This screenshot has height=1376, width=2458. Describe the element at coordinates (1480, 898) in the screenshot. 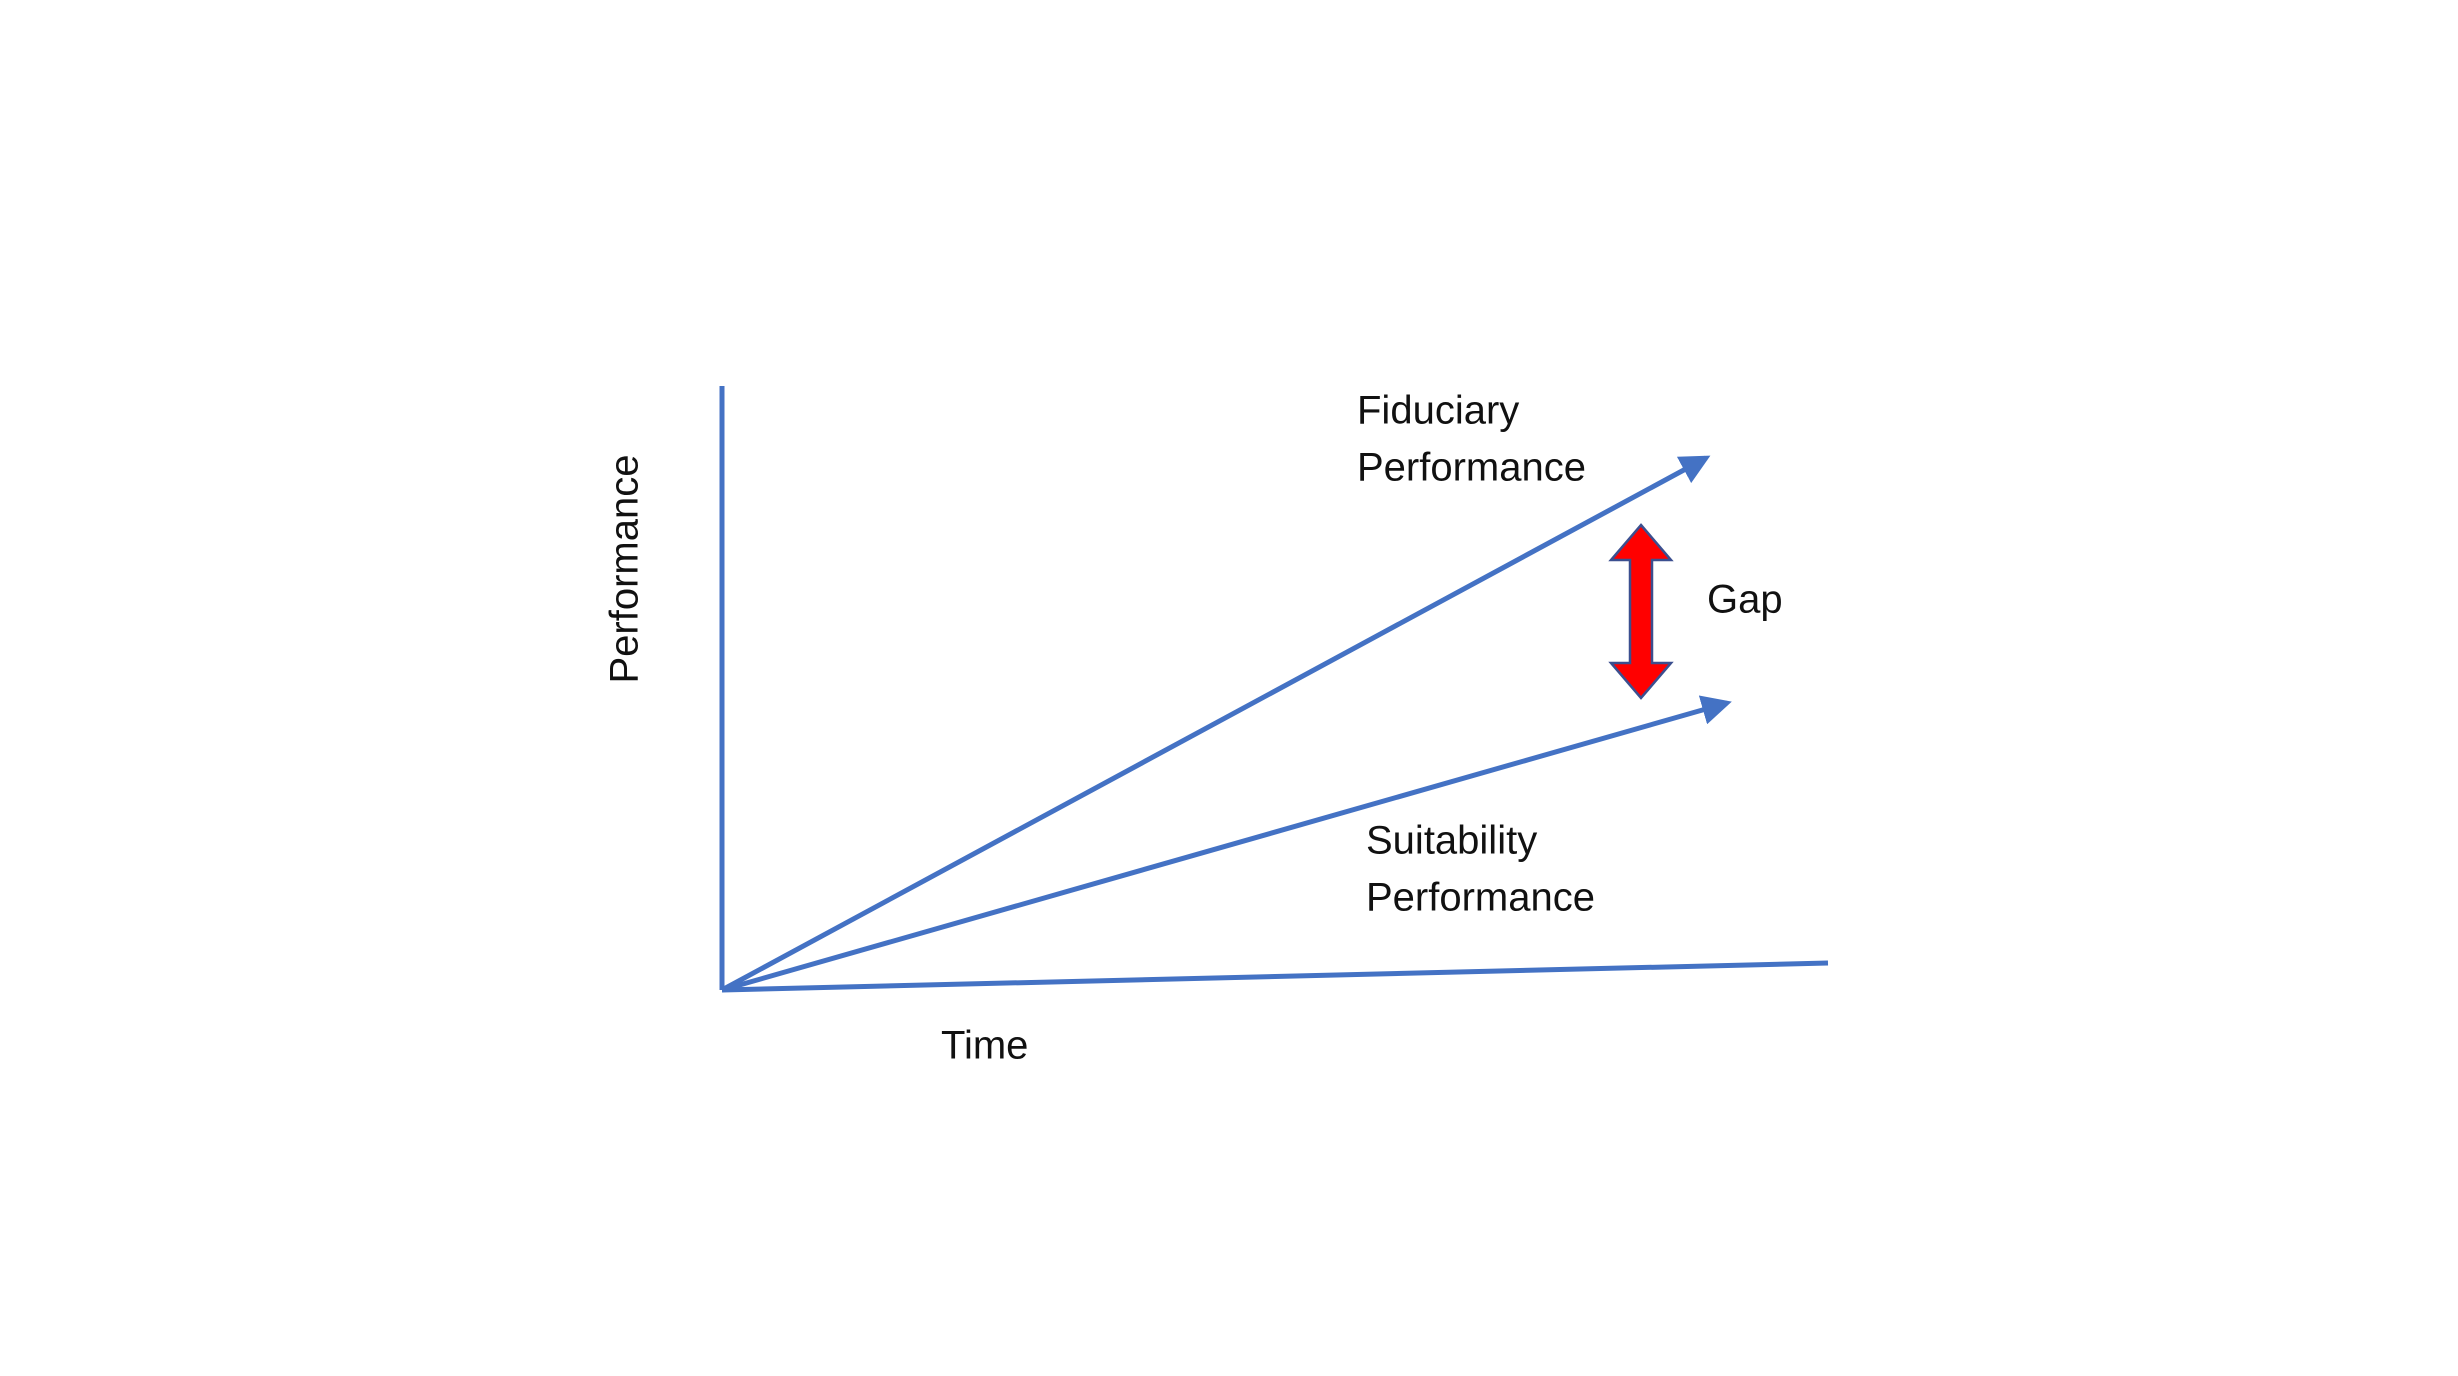

I see `suitability-label: Performance` at that location.